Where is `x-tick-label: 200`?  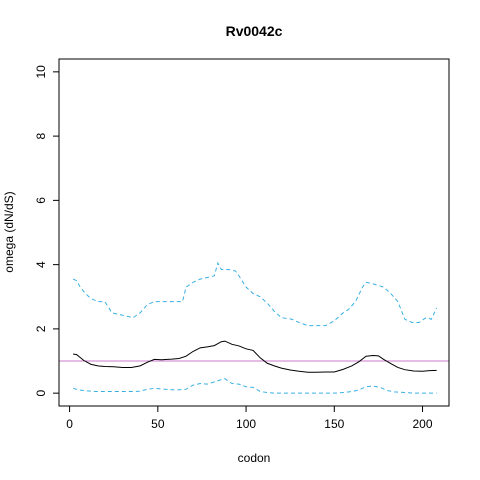 x-tick-label: 200 is located at coordinates (423, 424).